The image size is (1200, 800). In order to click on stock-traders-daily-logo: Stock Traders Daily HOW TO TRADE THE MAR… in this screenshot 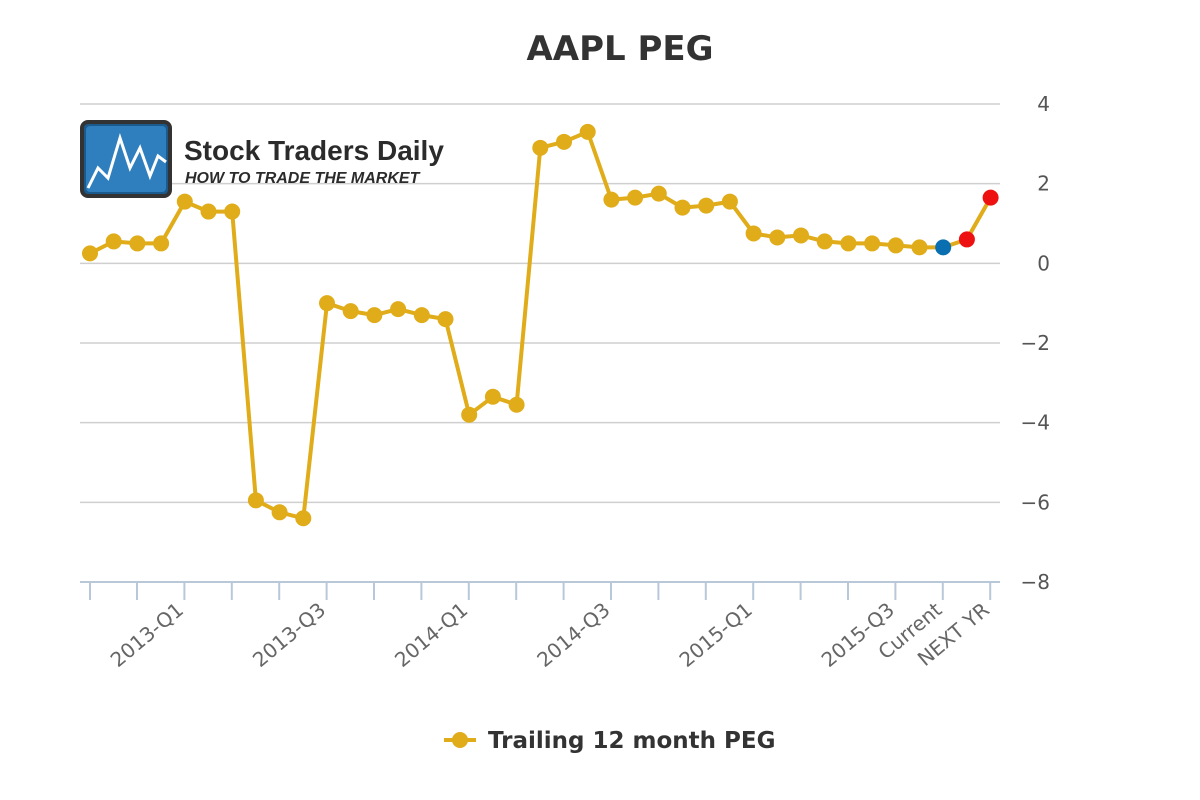, I will do `click(262, 159)`.